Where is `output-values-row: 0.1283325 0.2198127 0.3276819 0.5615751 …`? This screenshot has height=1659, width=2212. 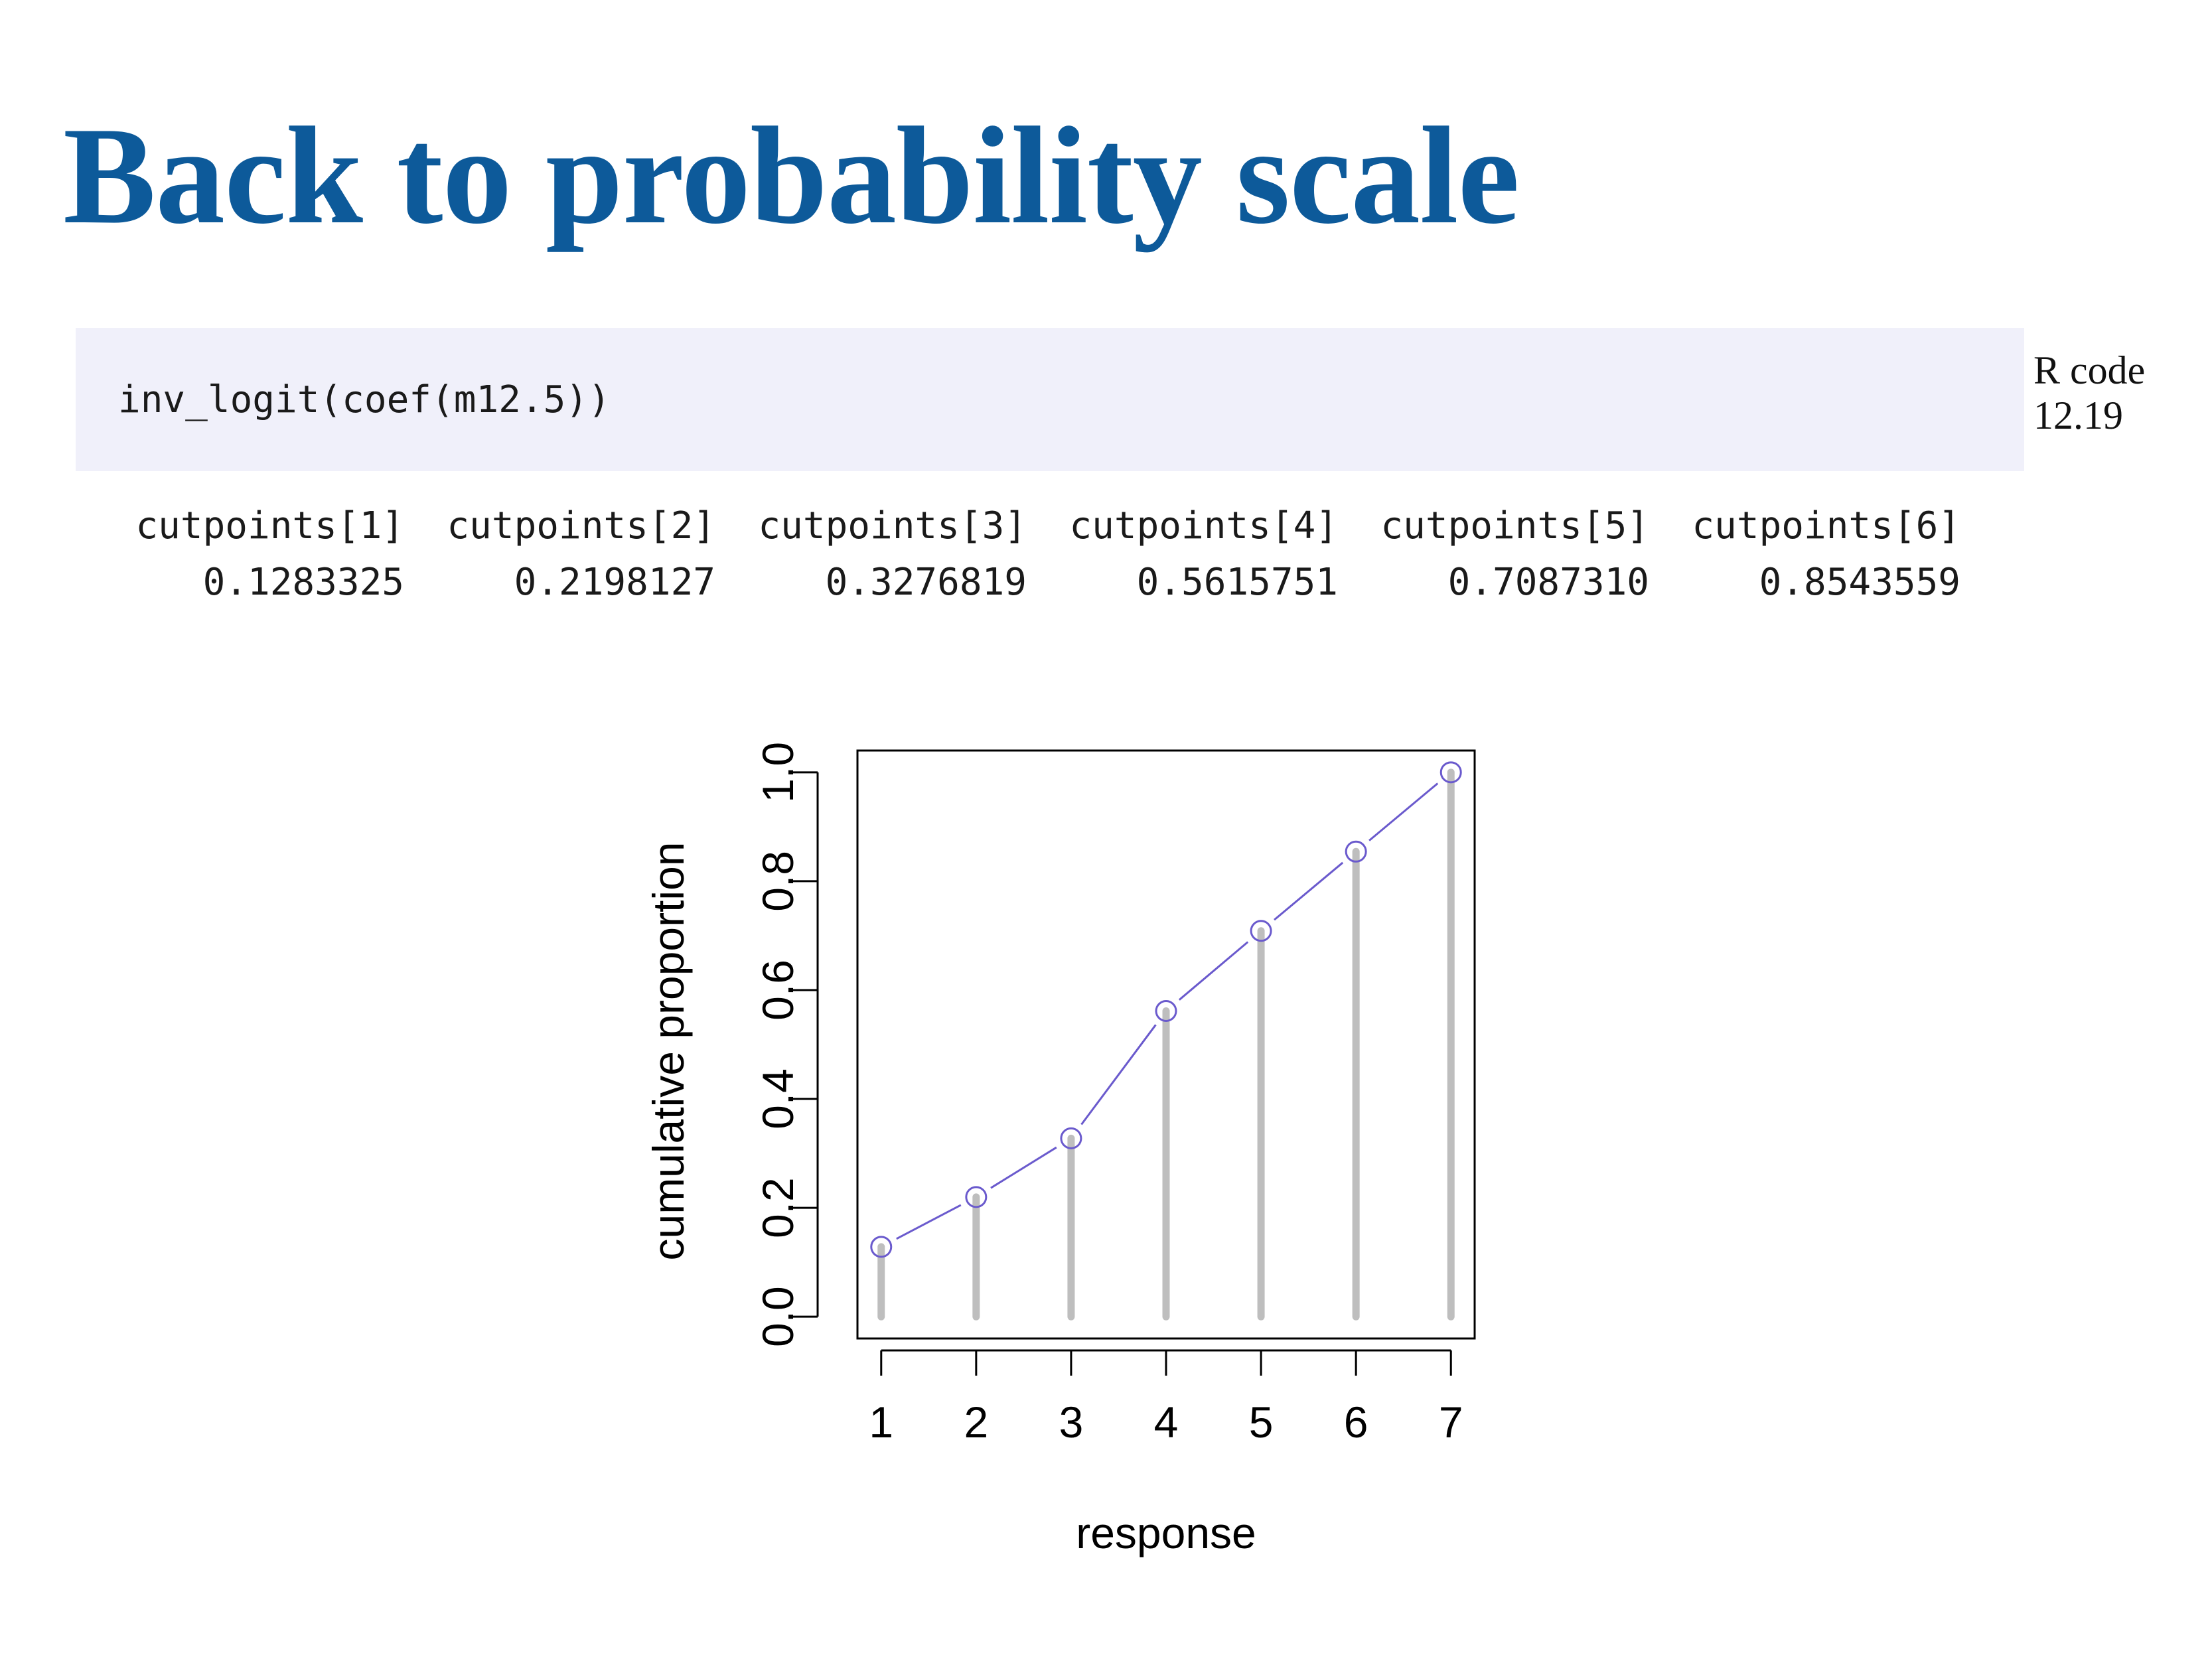 output-values-row: 0.1283325 0.2198127 0.3276819 0.5615751 … is located at coordinates (1039, 582).